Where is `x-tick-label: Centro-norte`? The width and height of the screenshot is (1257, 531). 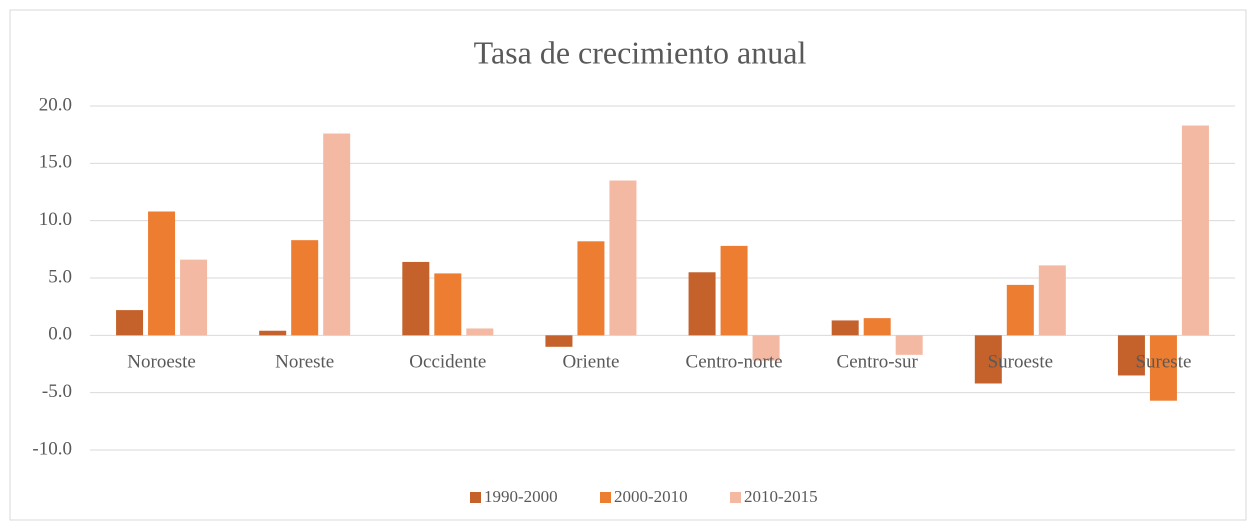 x-tick-label: Centro-norte is located at coordinates (734, 362).